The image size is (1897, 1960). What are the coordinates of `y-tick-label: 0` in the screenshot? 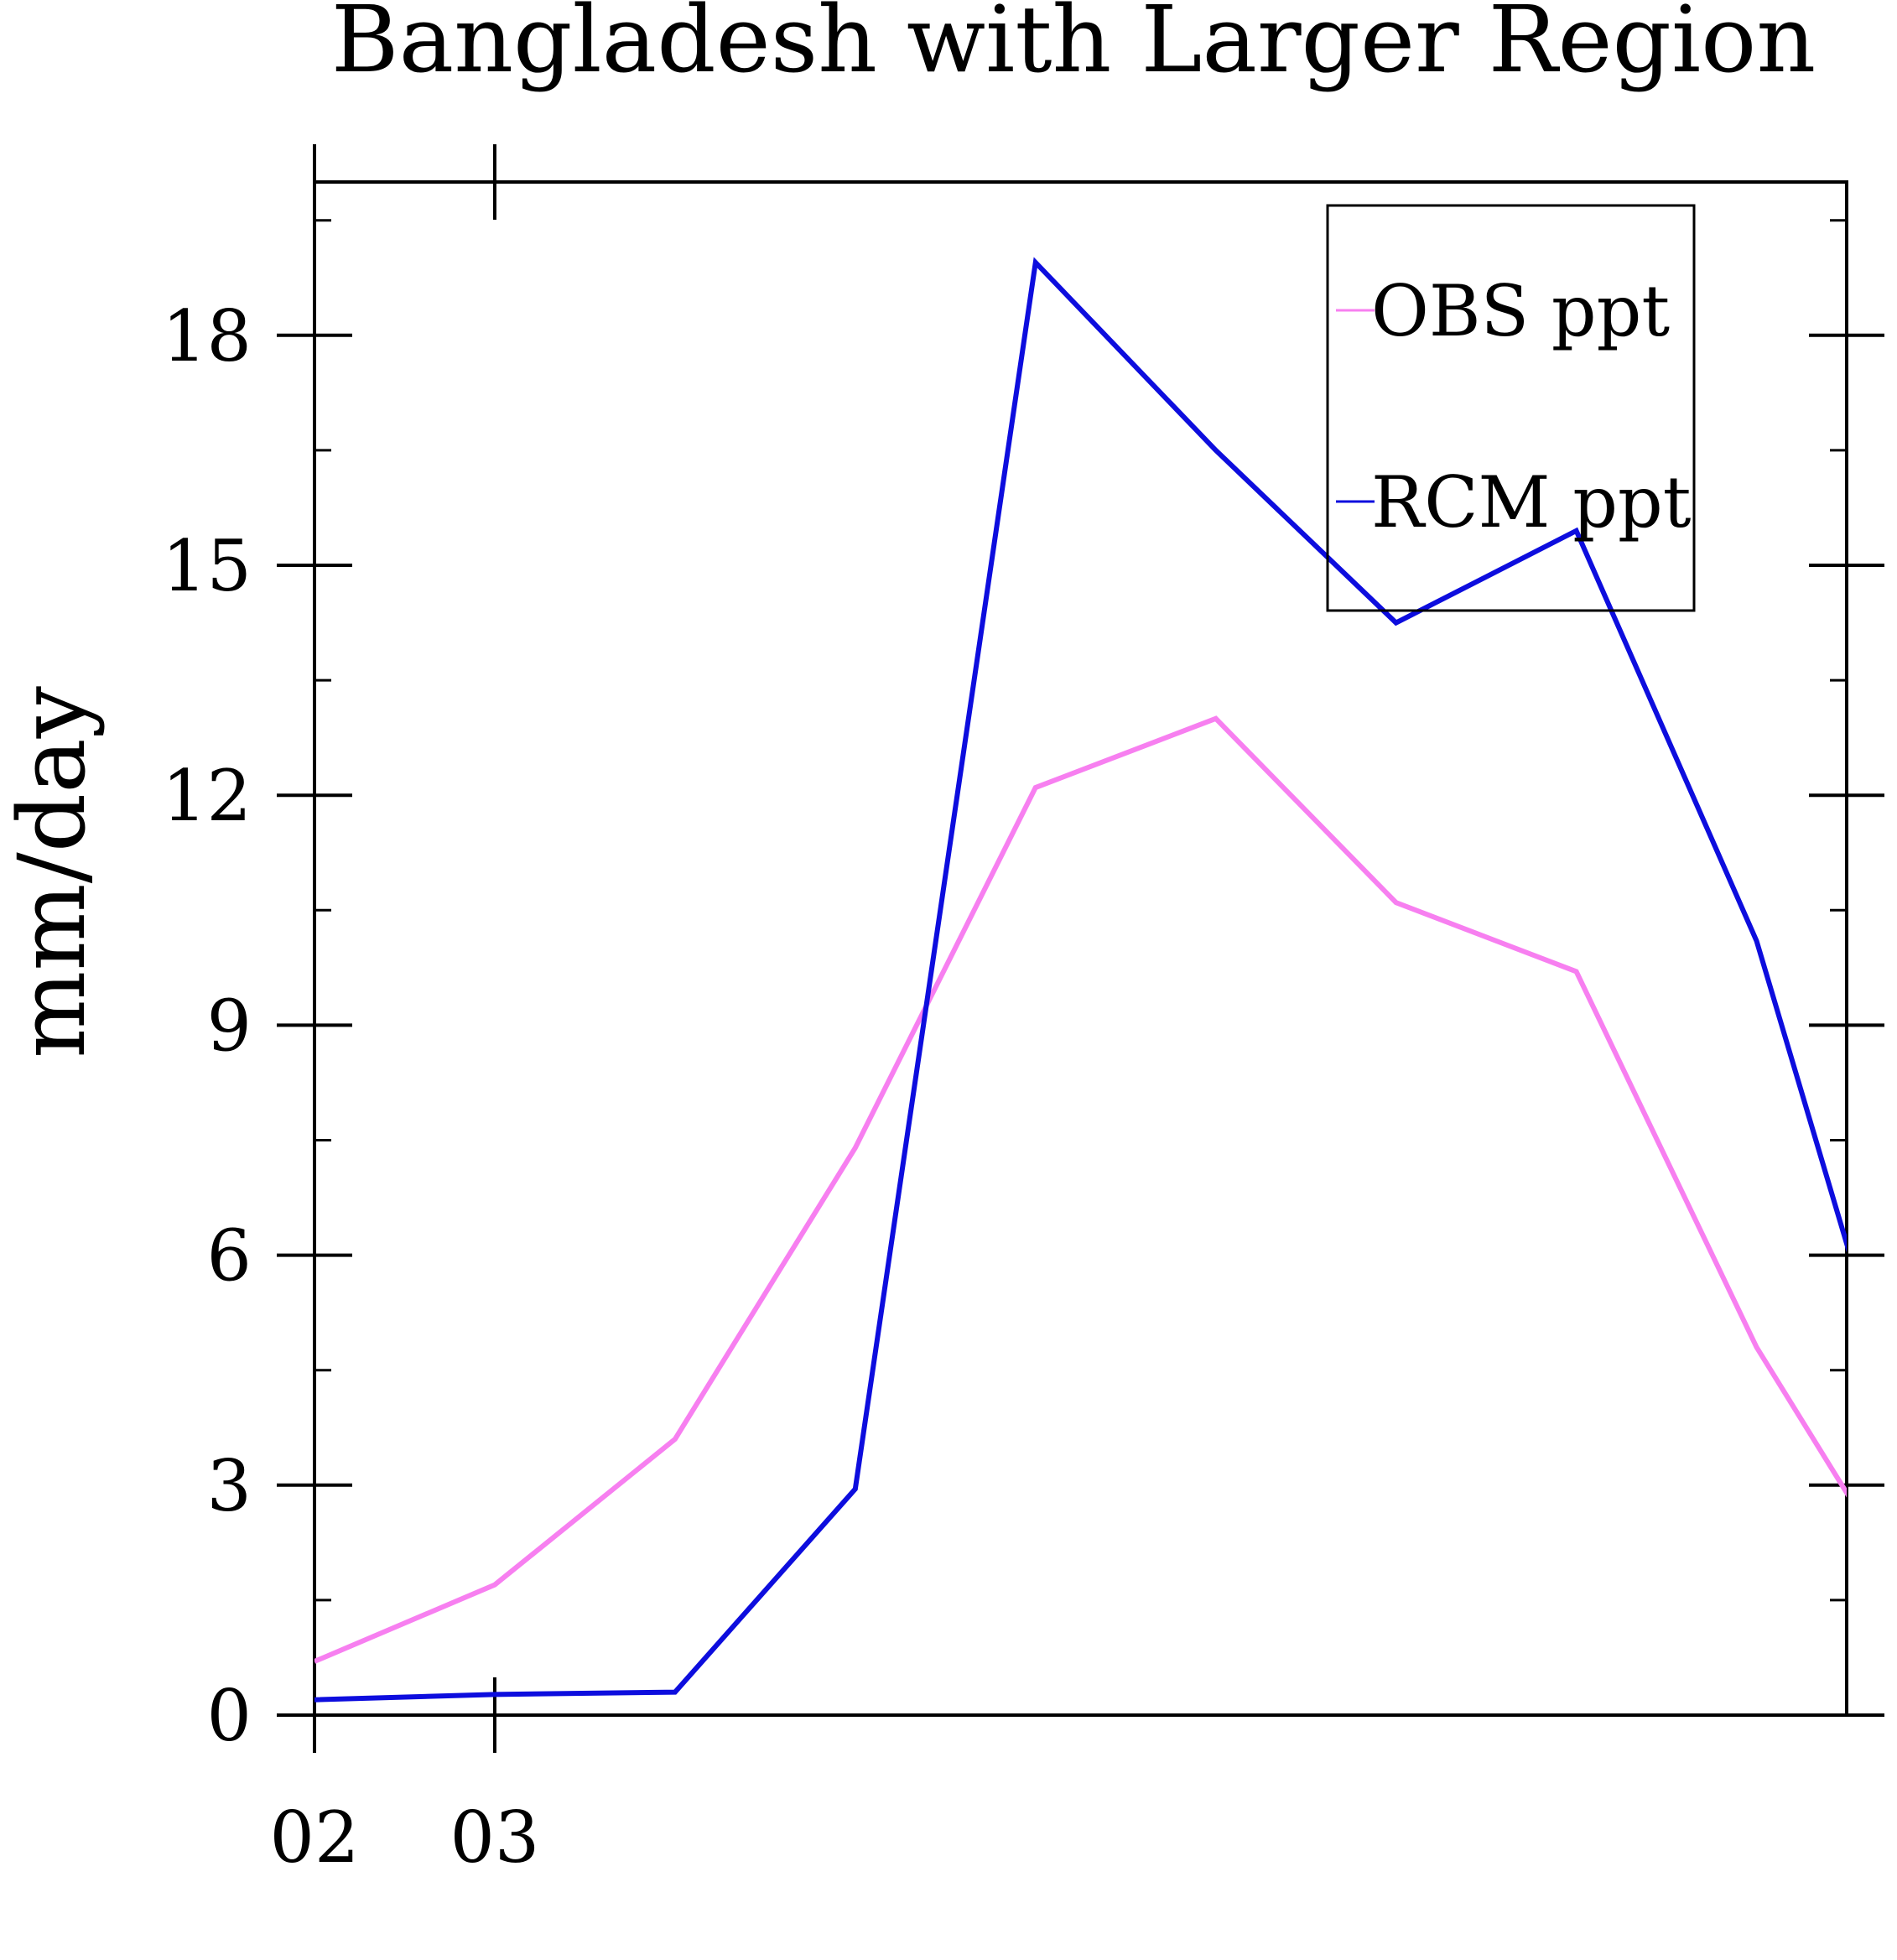 It's located at (229, 1716).